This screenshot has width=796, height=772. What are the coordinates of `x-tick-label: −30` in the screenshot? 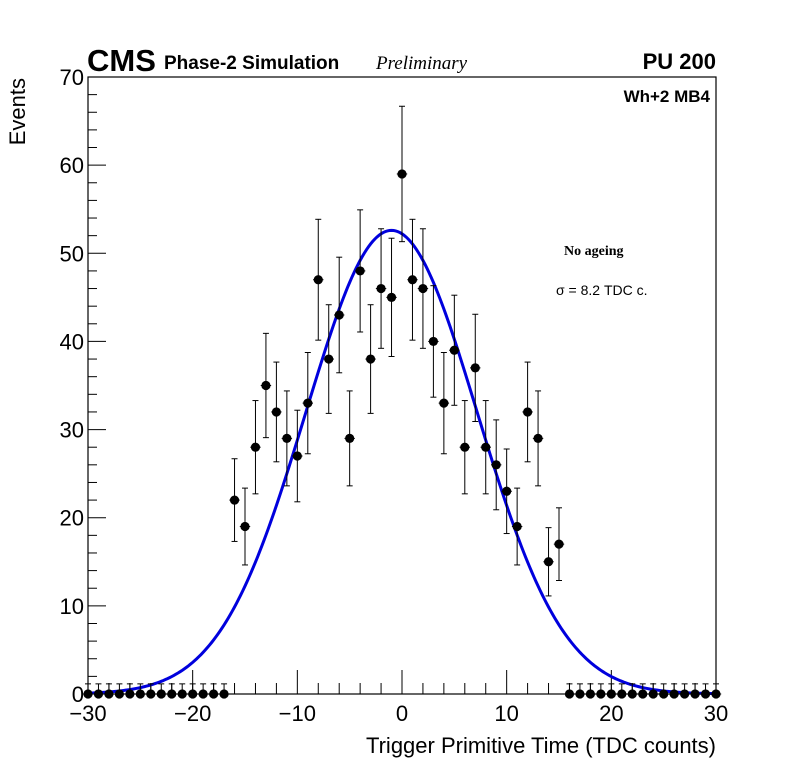 It's located at (87, 713).